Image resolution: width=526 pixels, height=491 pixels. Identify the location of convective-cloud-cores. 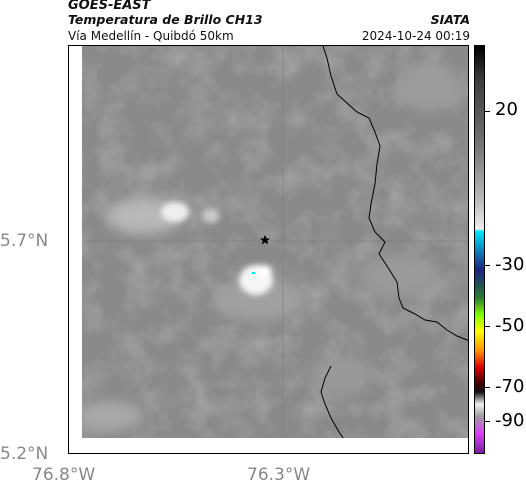
(217, 248).